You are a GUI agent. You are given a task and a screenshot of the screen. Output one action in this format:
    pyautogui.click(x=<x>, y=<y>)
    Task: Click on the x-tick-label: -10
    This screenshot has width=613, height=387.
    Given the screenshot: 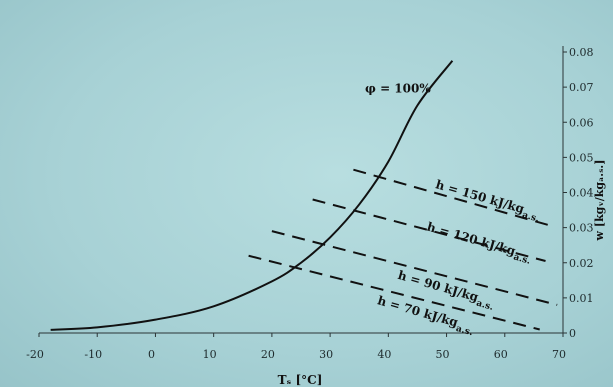 What is the action you would take?
    pyautogui.click(x=93, y=354)
    